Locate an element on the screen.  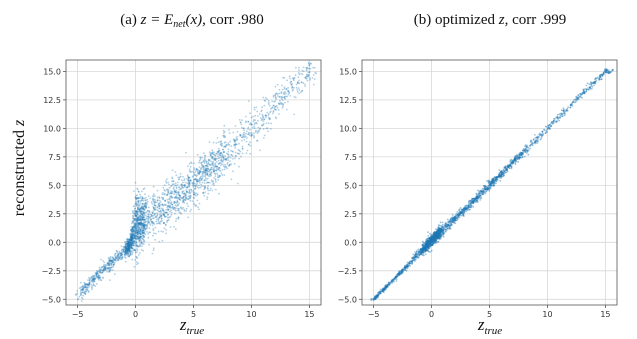
panel-a-title: (a) z = Enet(x), corr .980 is located at coordinates (192, 21).